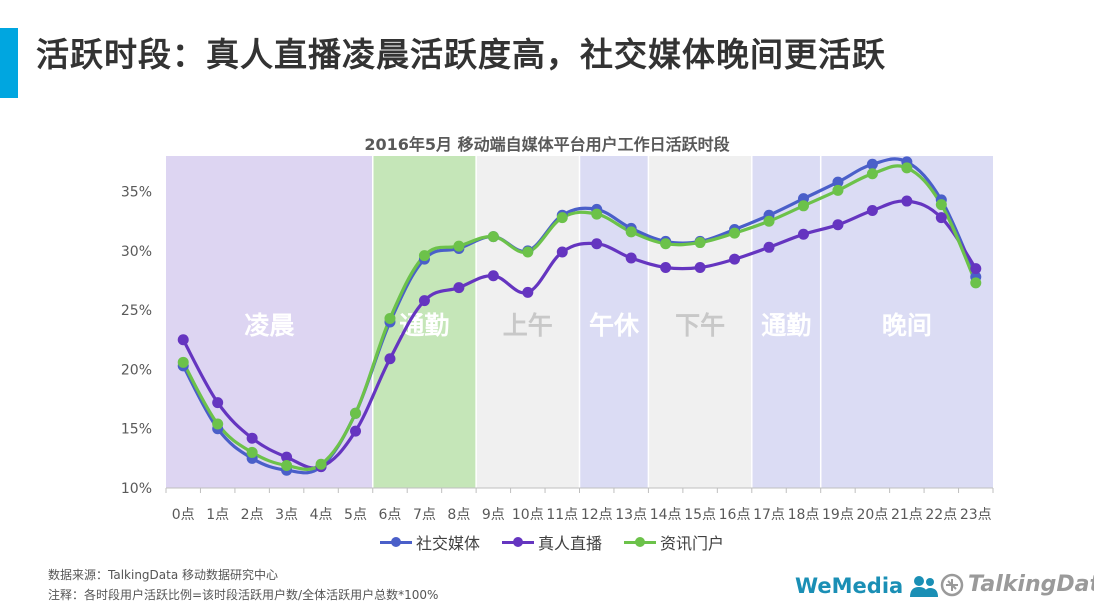  Describe the element at coordinates (838, 515) in the screenshot. I see `x-tick-label: 19点` at that location.